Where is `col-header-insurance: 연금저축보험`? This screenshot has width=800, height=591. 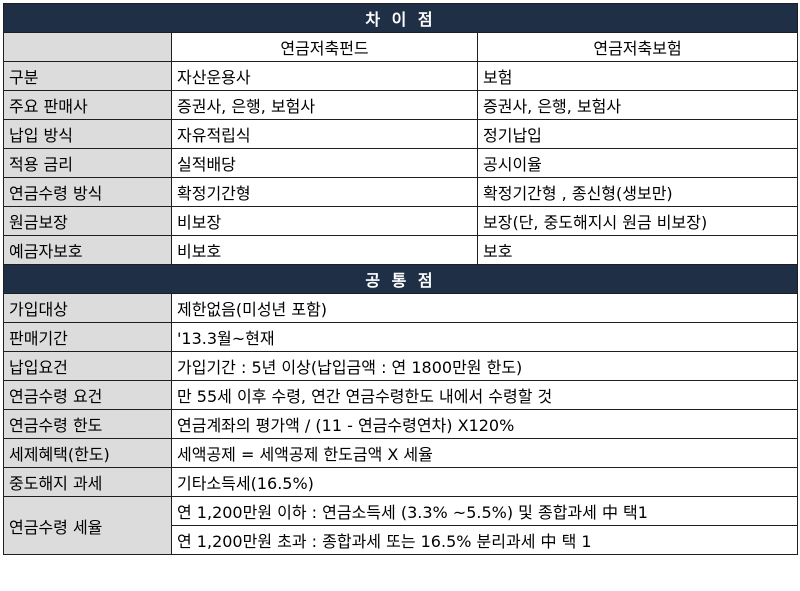
col-header-insurance: 연금저축보험 is located at coordinates (637, 47).